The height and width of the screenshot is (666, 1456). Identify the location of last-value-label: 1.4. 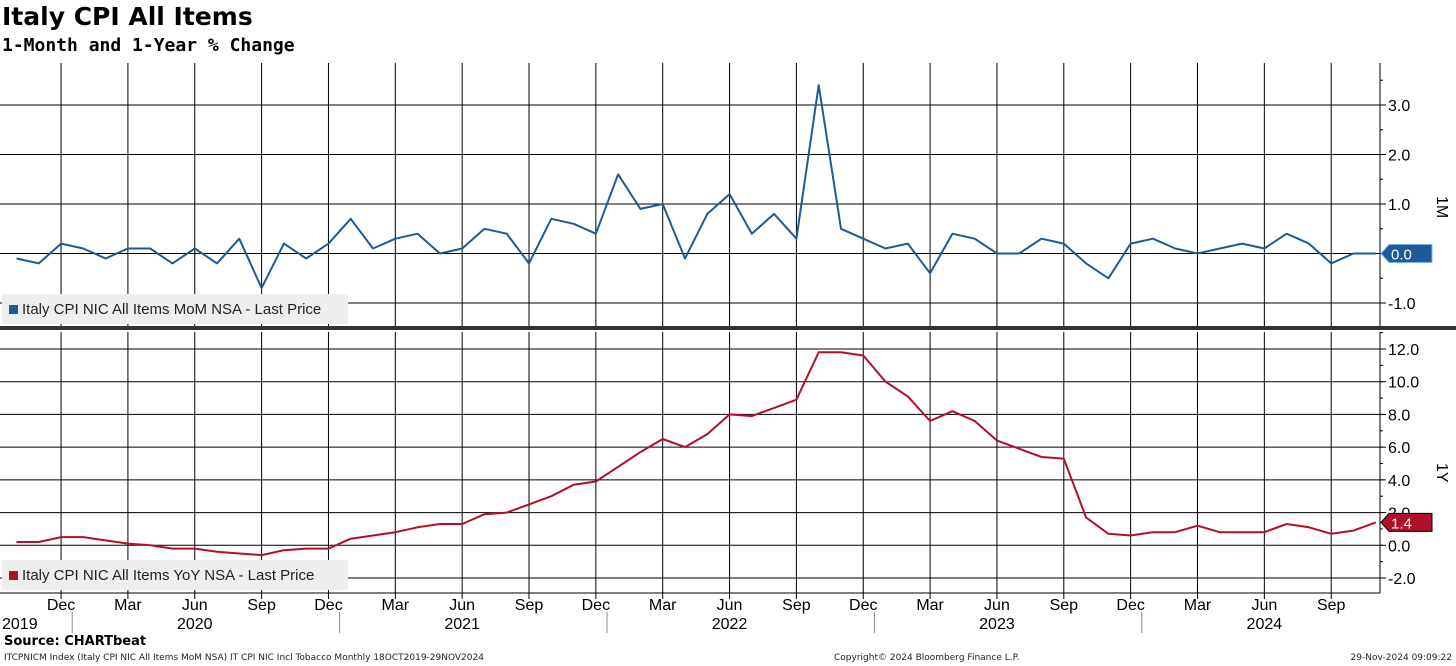
(1401, 523).